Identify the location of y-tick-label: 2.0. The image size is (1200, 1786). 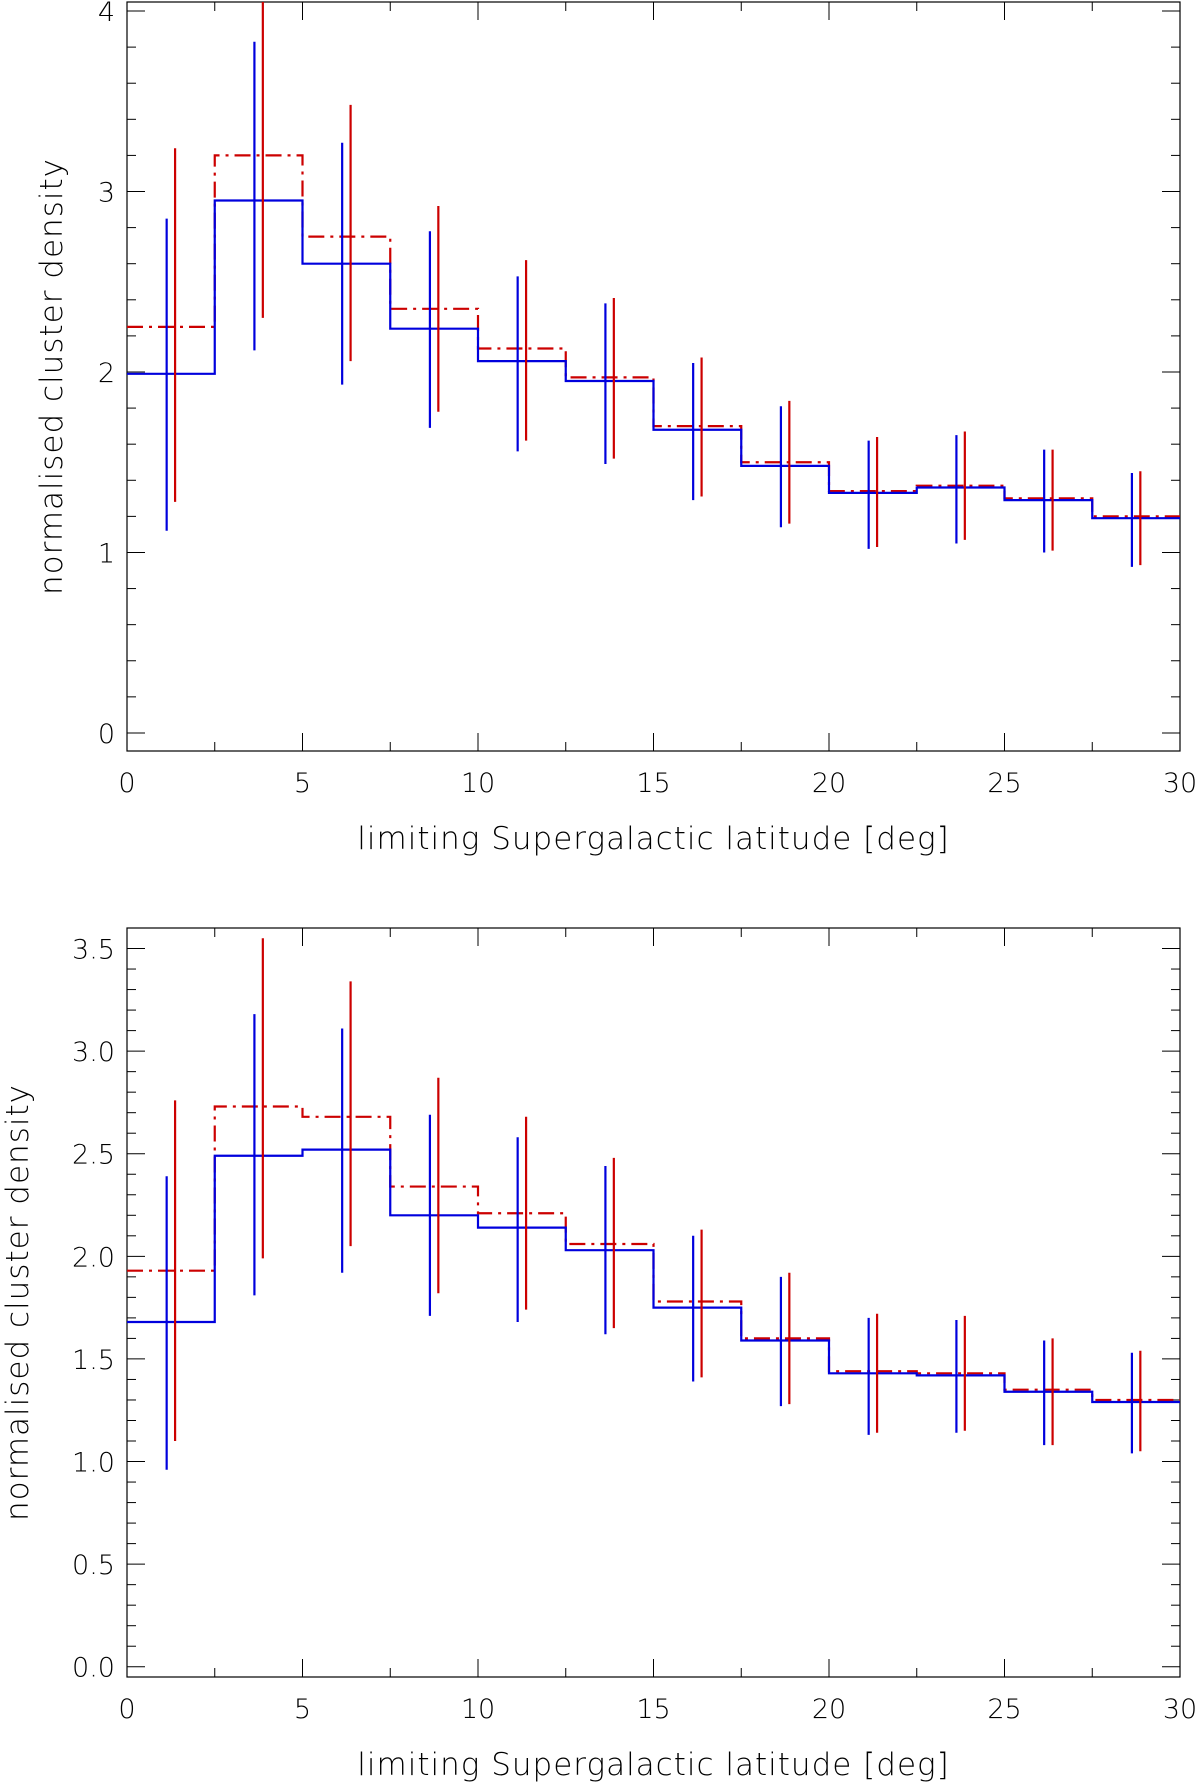
(93, 1257).